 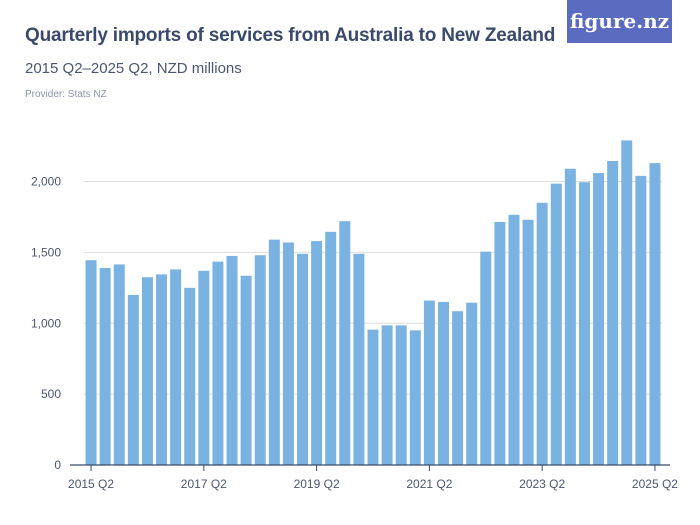 What do you see at coordinates (331, 348) in the screenshot?
I see `bar: 2019 Q3: 1645` at bounding box center [331, 348].